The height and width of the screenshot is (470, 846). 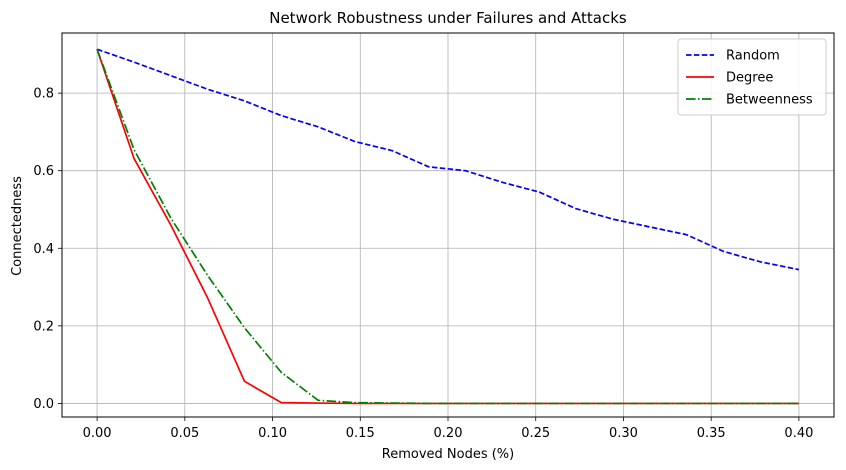 I want to click on y-tick-label: 0.4, so click(x=43, y=249).